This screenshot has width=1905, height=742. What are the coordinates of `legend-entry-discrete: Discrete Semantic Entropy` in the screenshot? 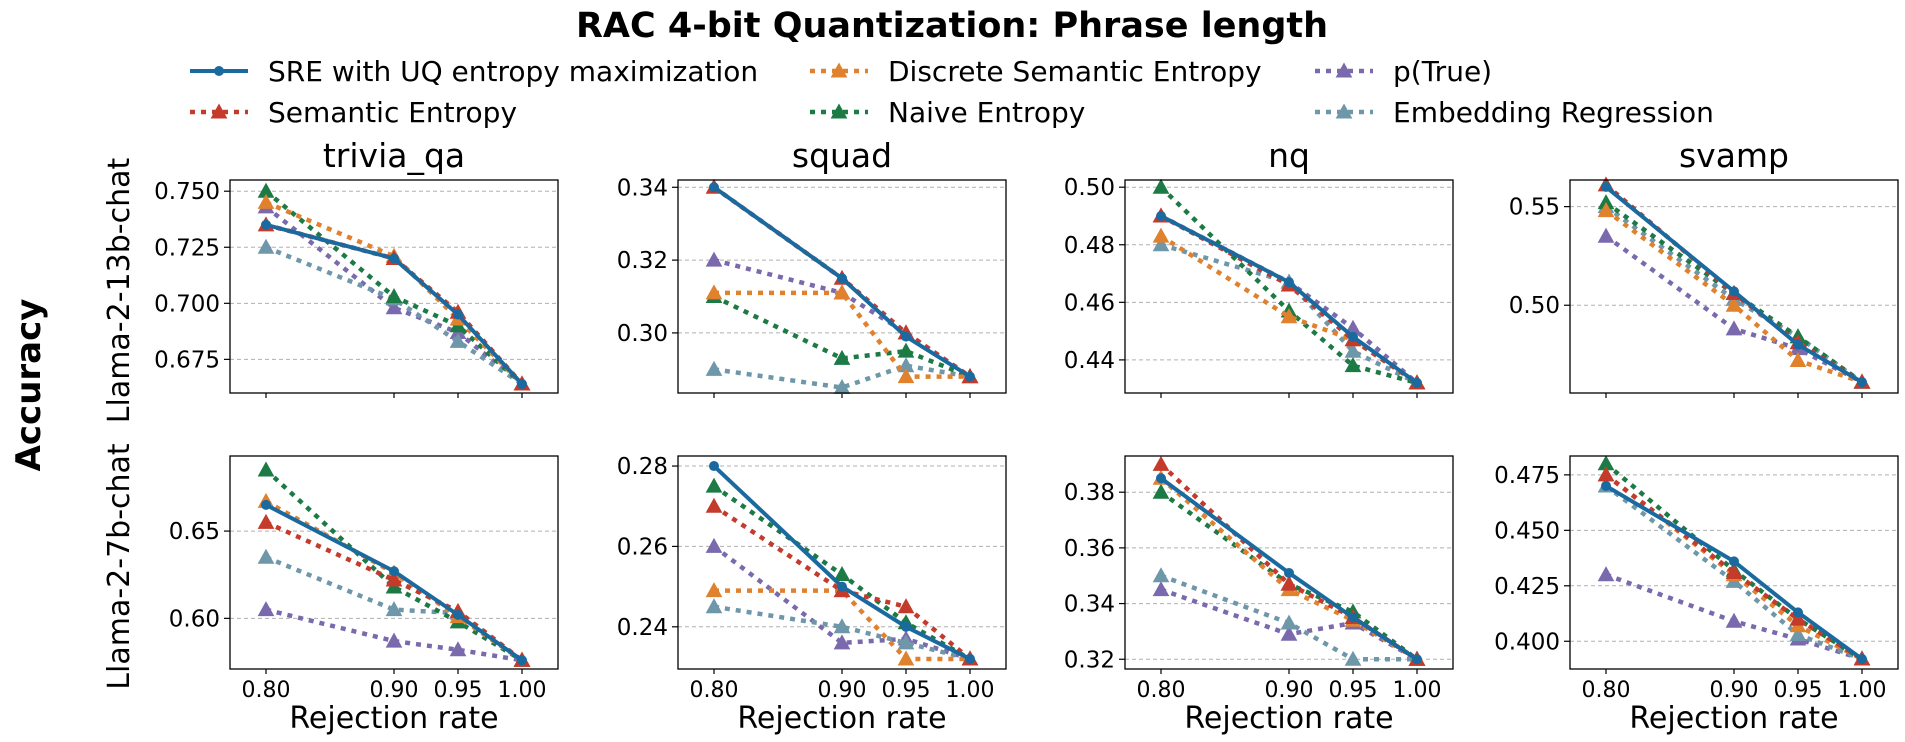 It's located at (1036, 71).